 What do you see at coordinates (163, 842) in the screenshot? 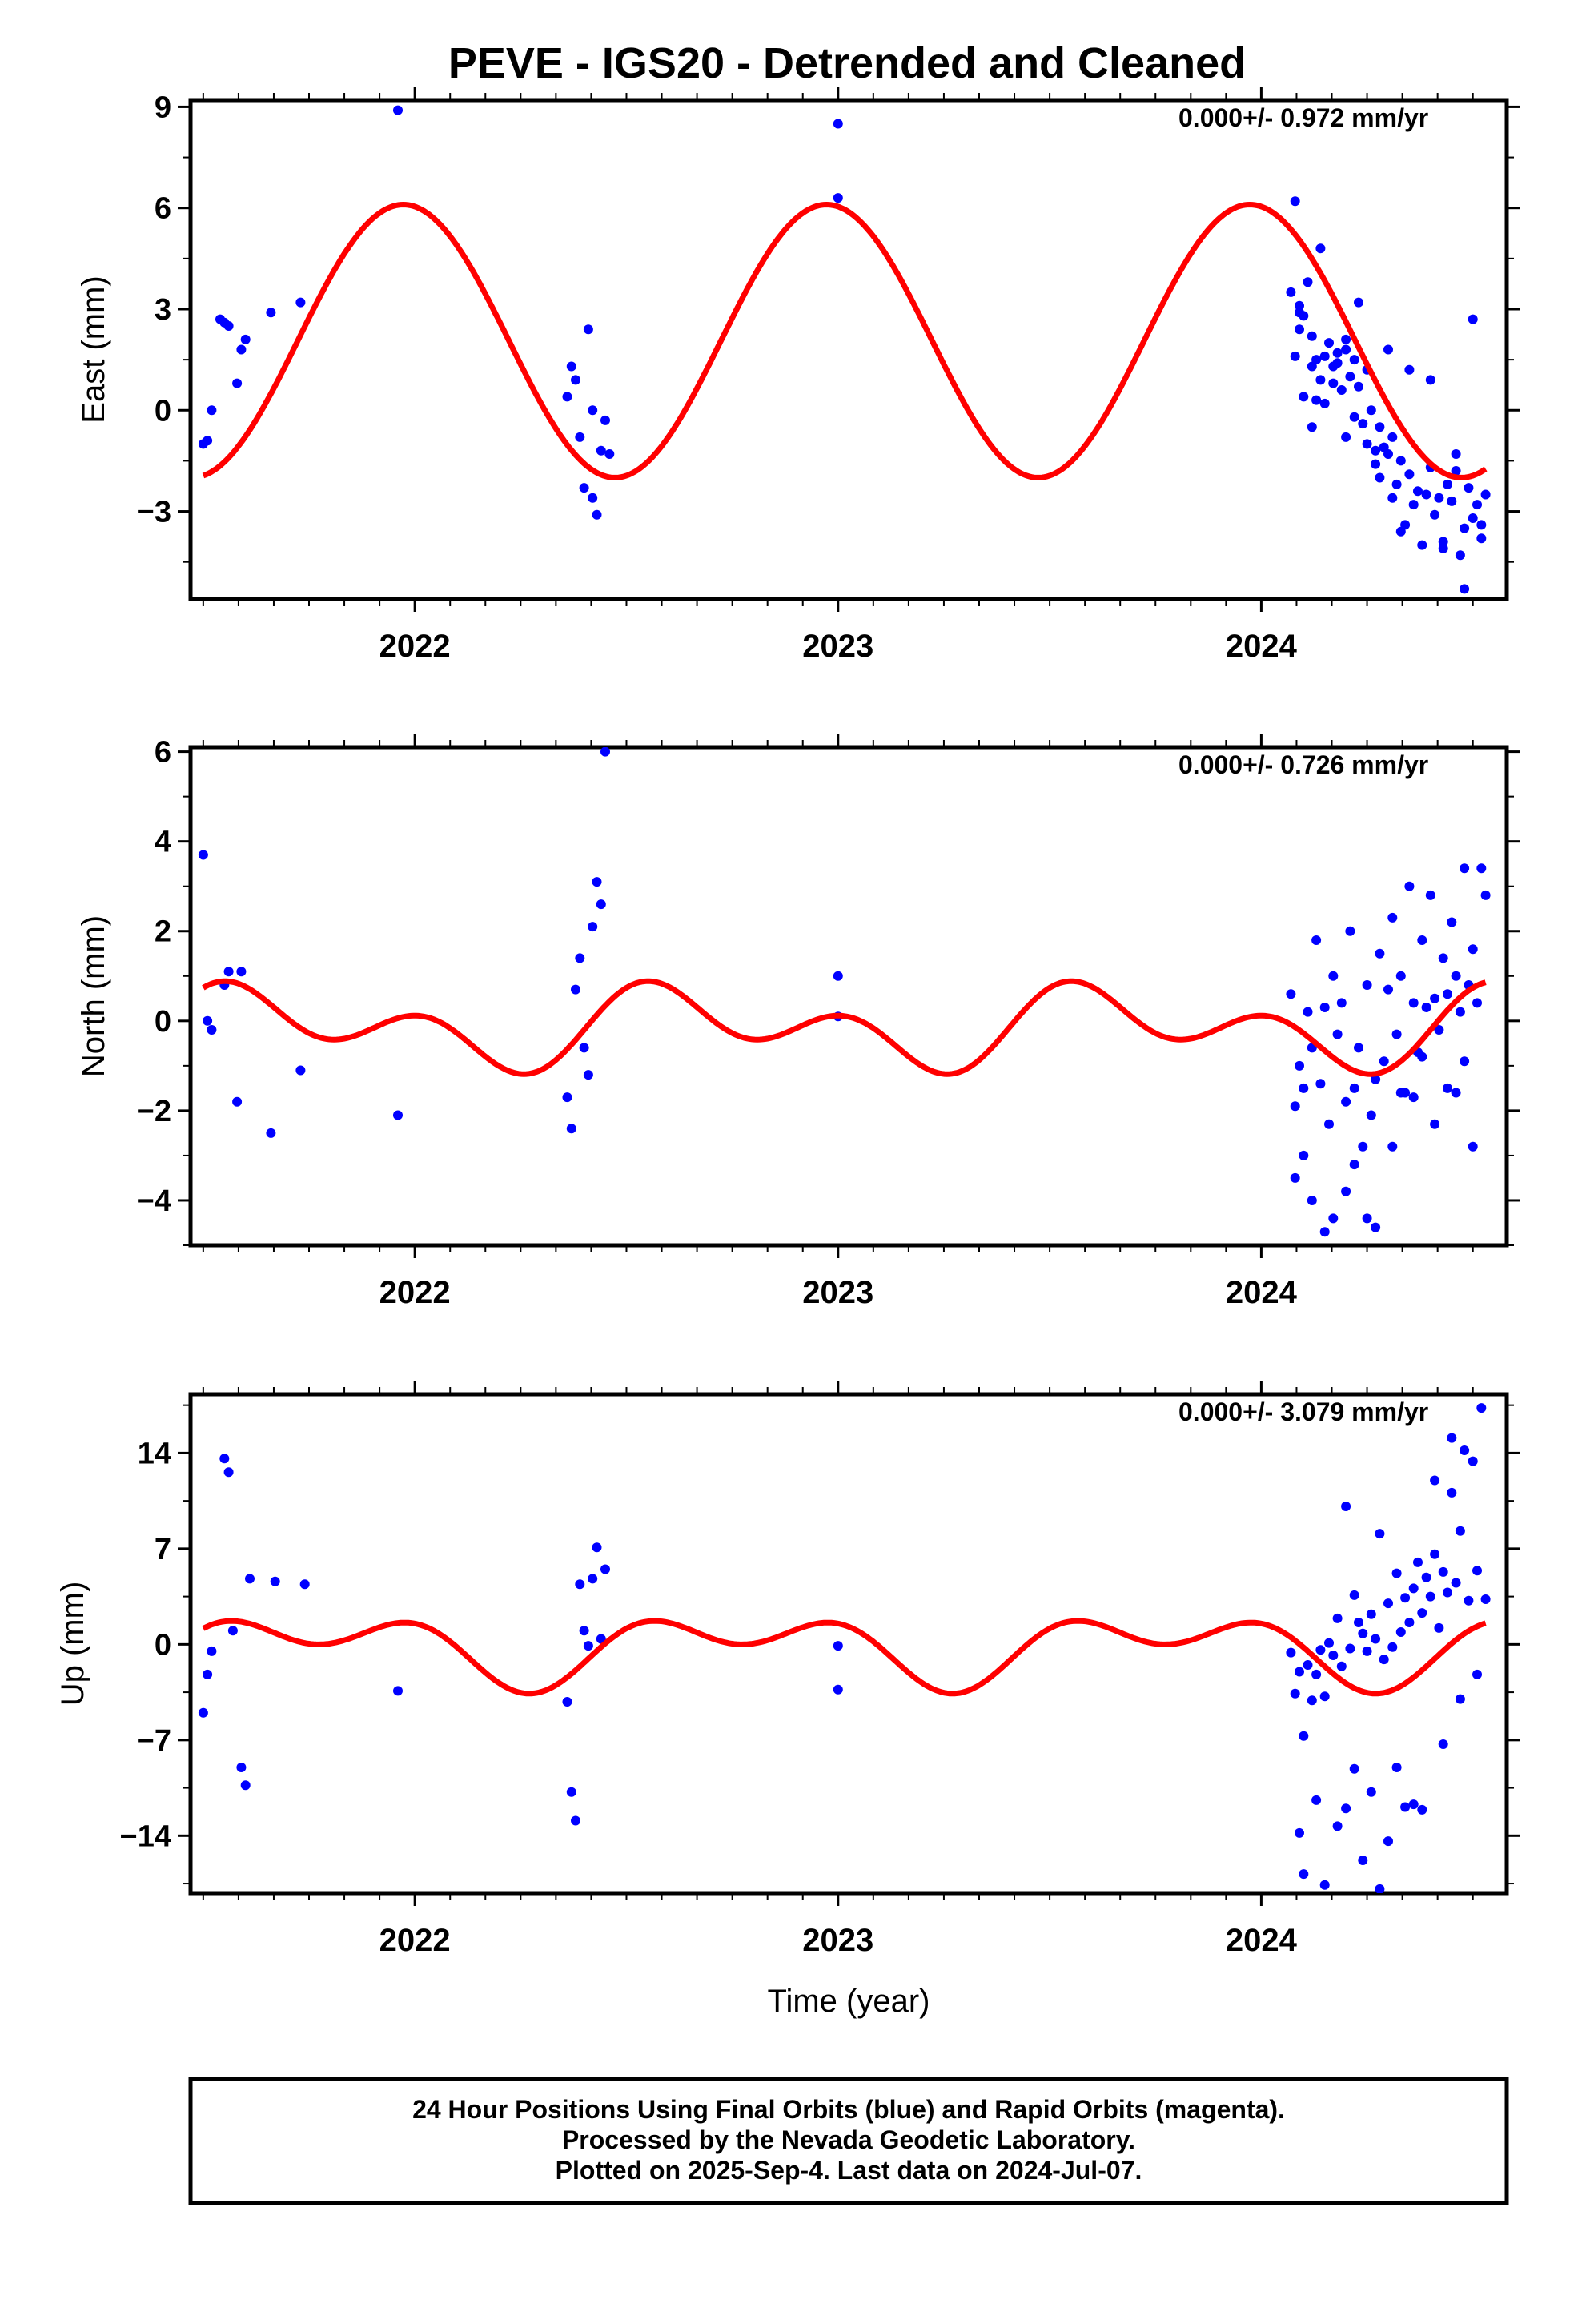
I see `y-tick-label: 4` at bounding box center [163, 842].